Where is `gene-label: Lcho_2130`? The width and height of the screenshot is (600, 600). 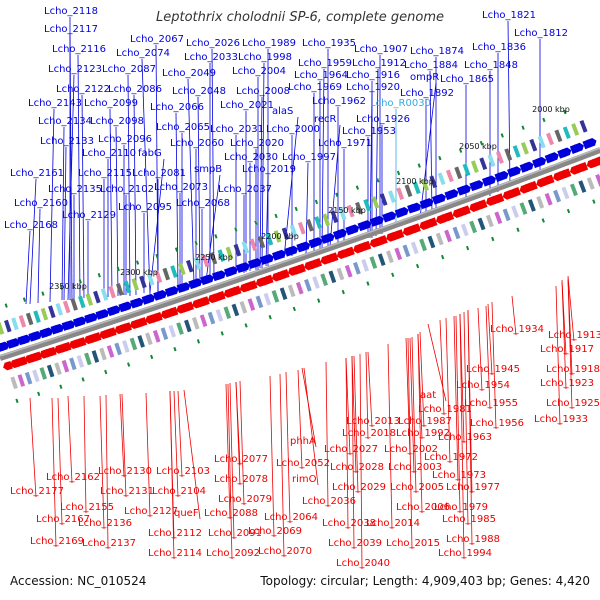
gene-label: Lcho_2130 is located at coordinates (125, 471).